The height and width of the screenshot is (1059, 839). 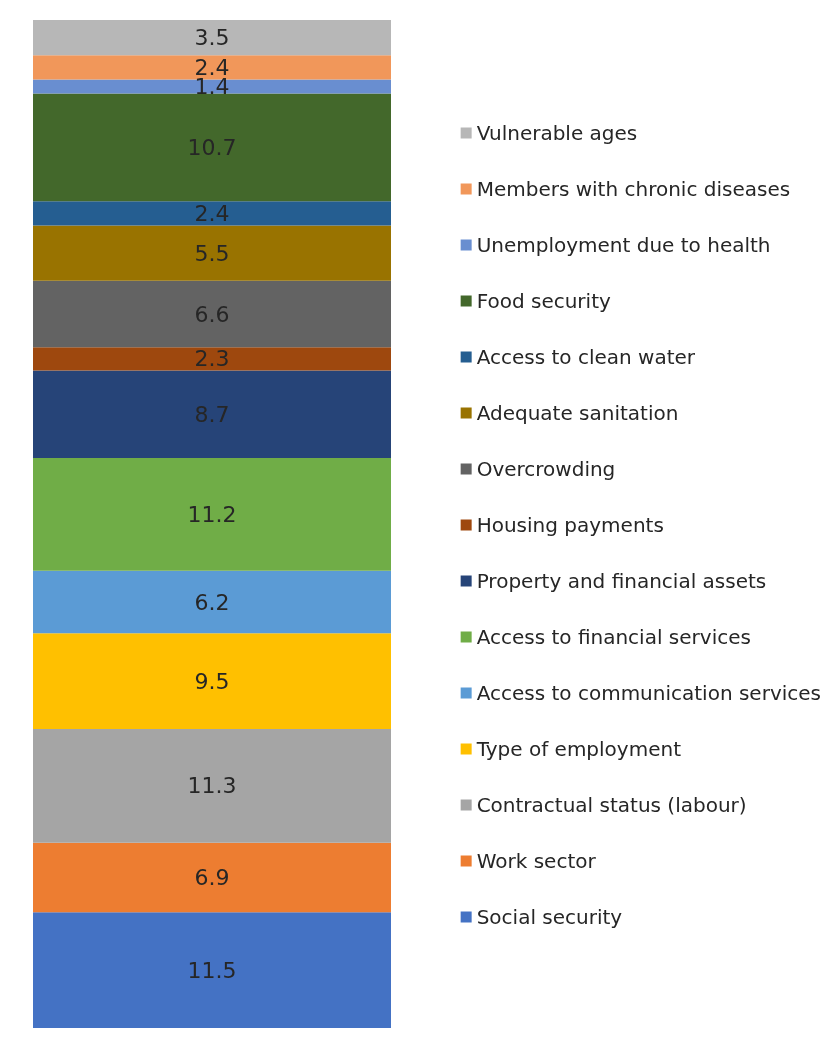 I want to click on legend-label: Members with chronic diseases, so click(x=633, y=189).